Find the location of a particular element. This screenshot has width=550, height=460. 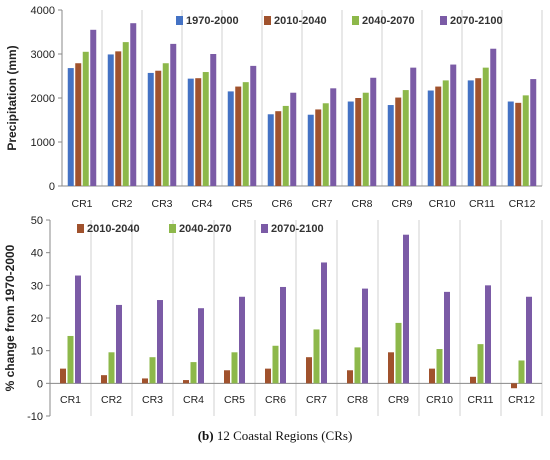

bar-1970-2000-cr12 is located at coordinates (510, 143).